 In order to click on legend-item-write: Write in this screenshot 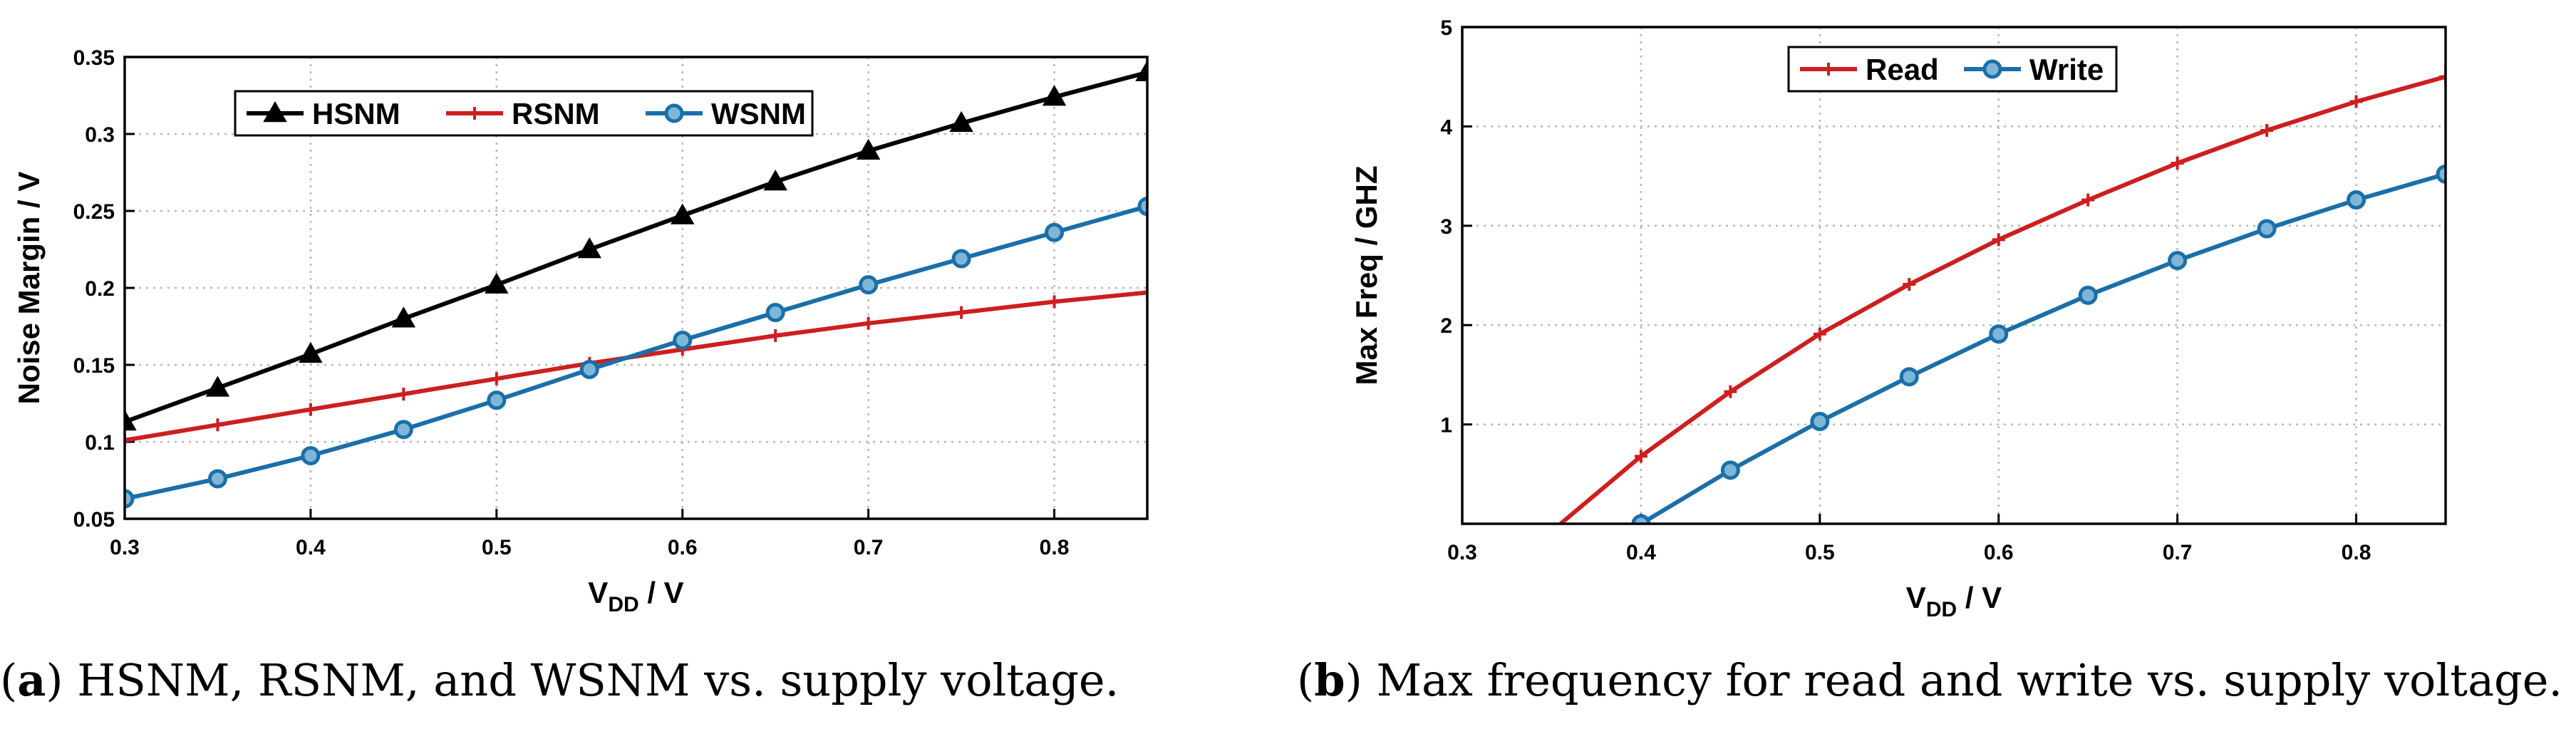, I will do `click(2034, 69)`.